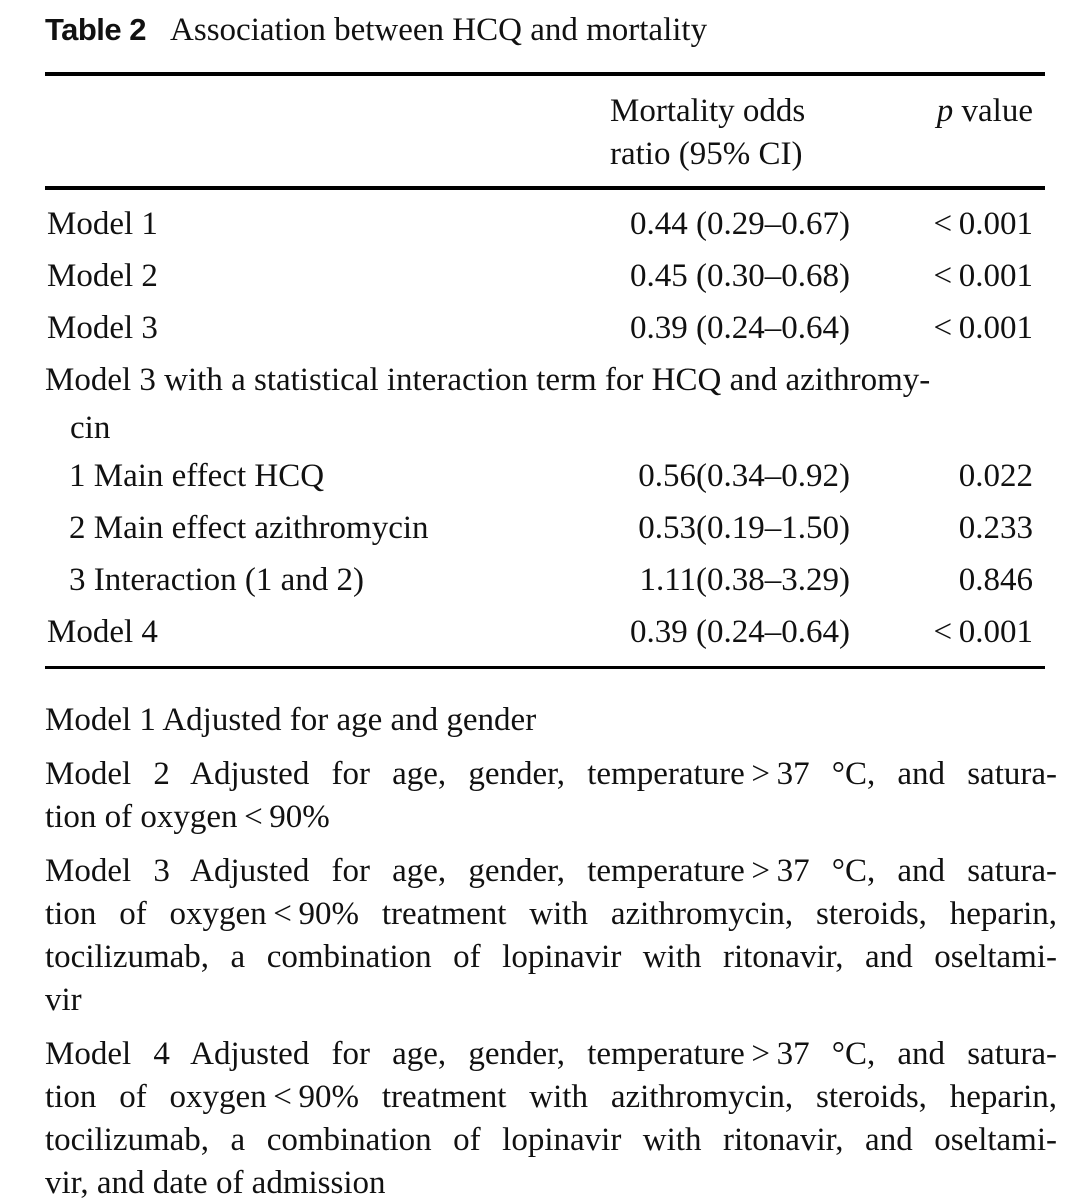 Image resolution: width=1076 pixels, height=1200 pixels. I want to click on p-value: 0.233, so click(995, 528).